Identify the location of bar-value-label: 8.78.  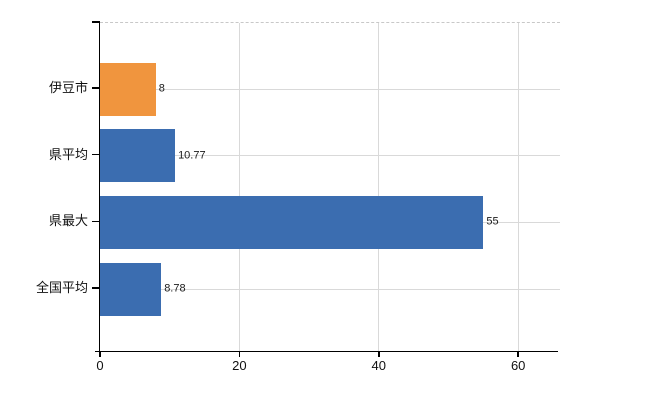
(175, 288).